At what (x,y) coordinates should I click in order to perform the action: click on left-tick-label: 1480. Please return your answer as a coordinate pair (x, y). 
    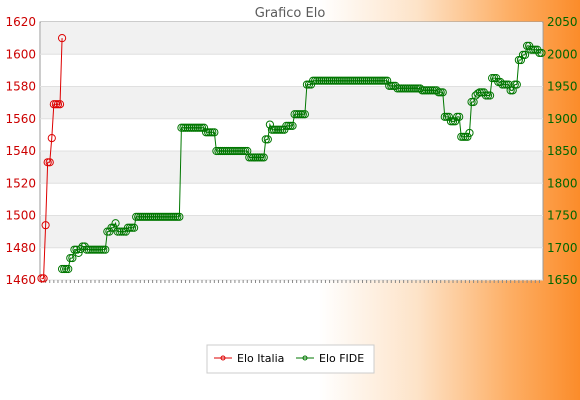
    Looking at the image, I should click on (20, 248).